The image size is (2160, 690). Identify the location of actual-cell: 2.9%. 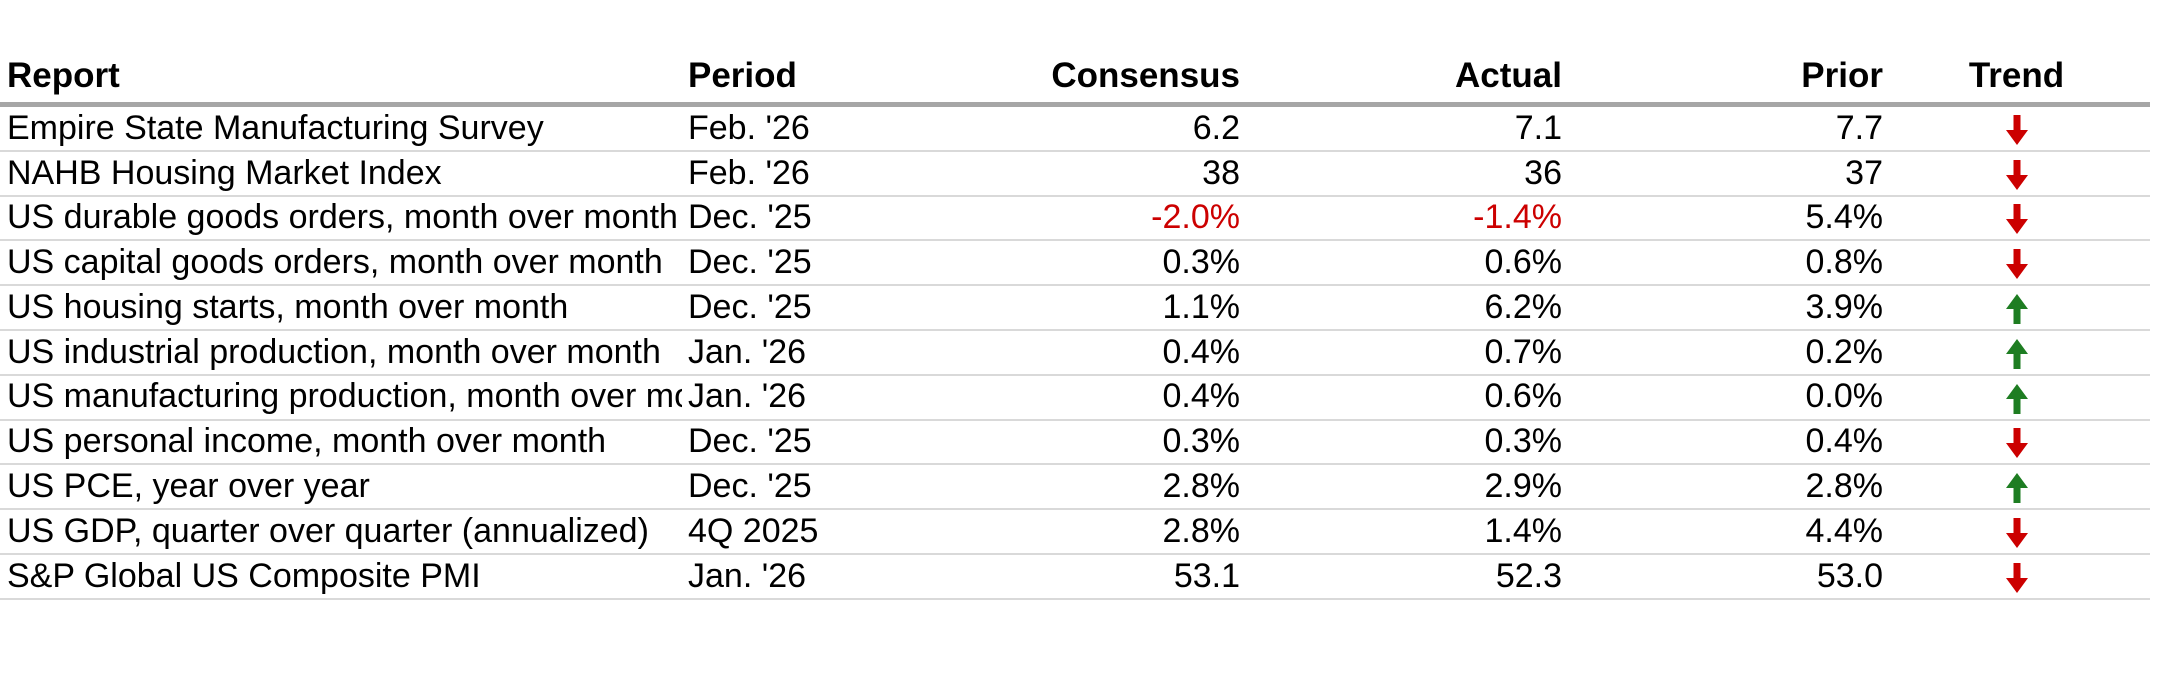
(1523, 486).